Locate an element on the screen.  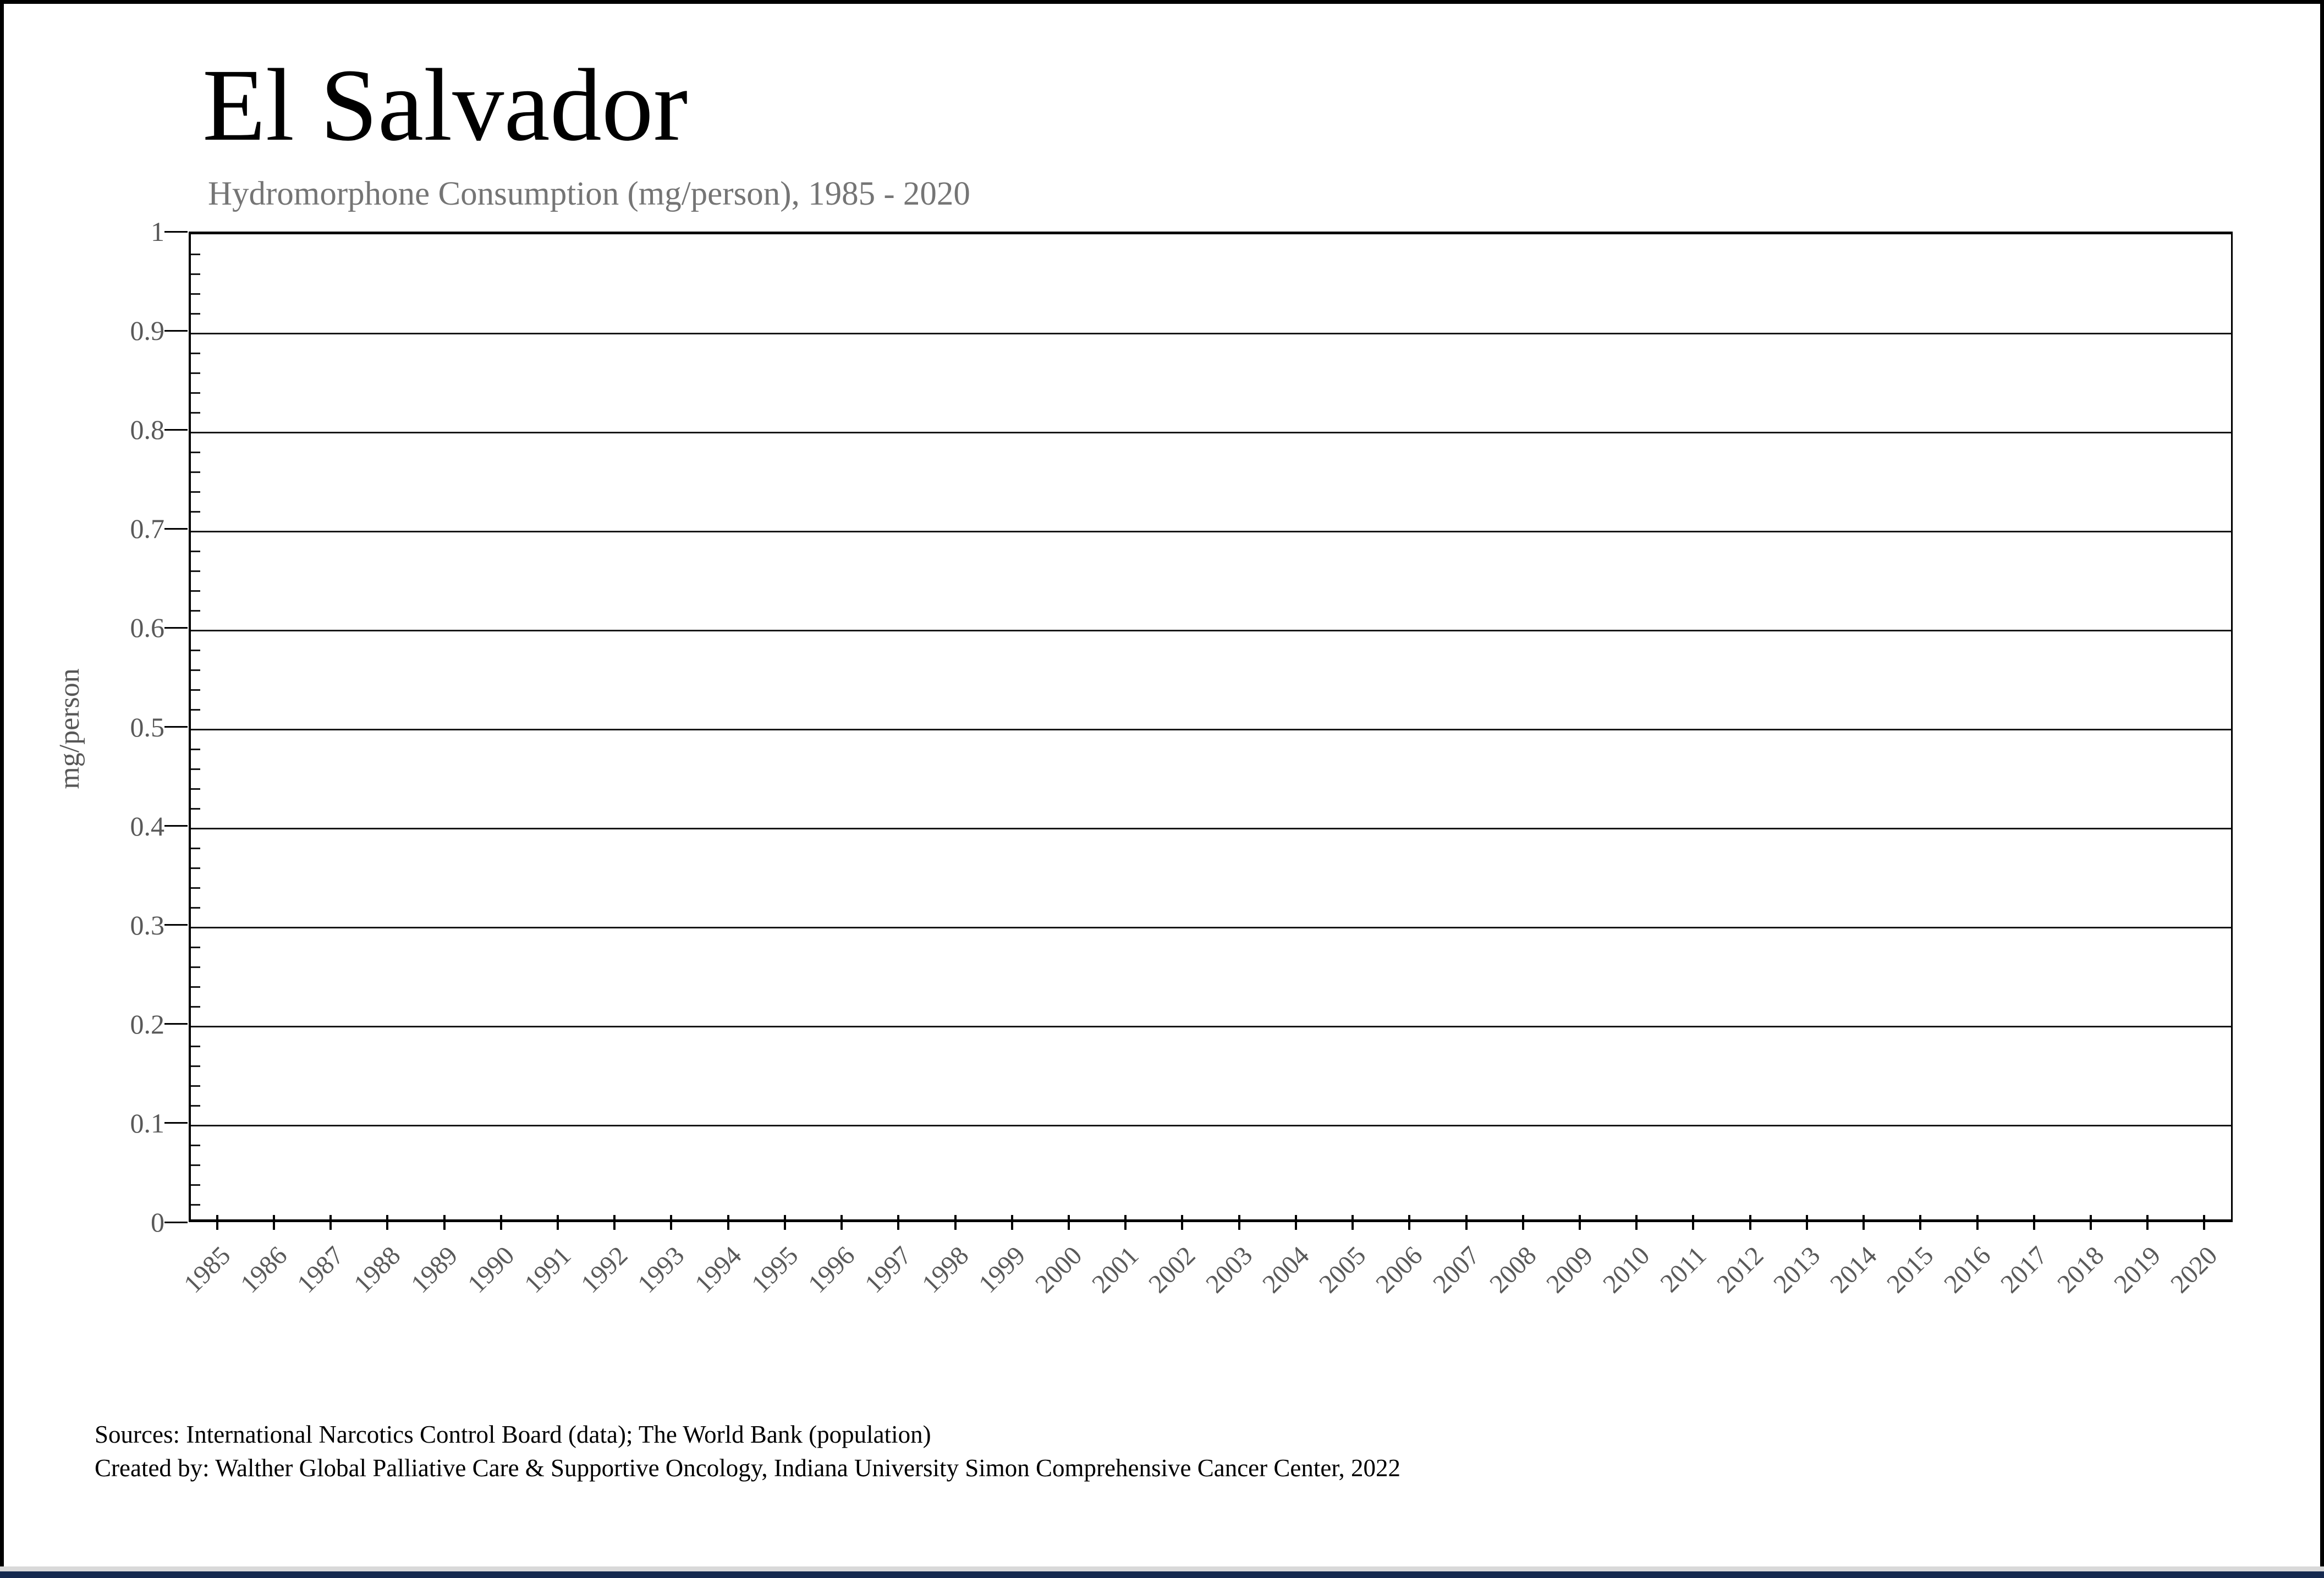
y-tick-label: 0.2 is located at coordinates (147, 1024).